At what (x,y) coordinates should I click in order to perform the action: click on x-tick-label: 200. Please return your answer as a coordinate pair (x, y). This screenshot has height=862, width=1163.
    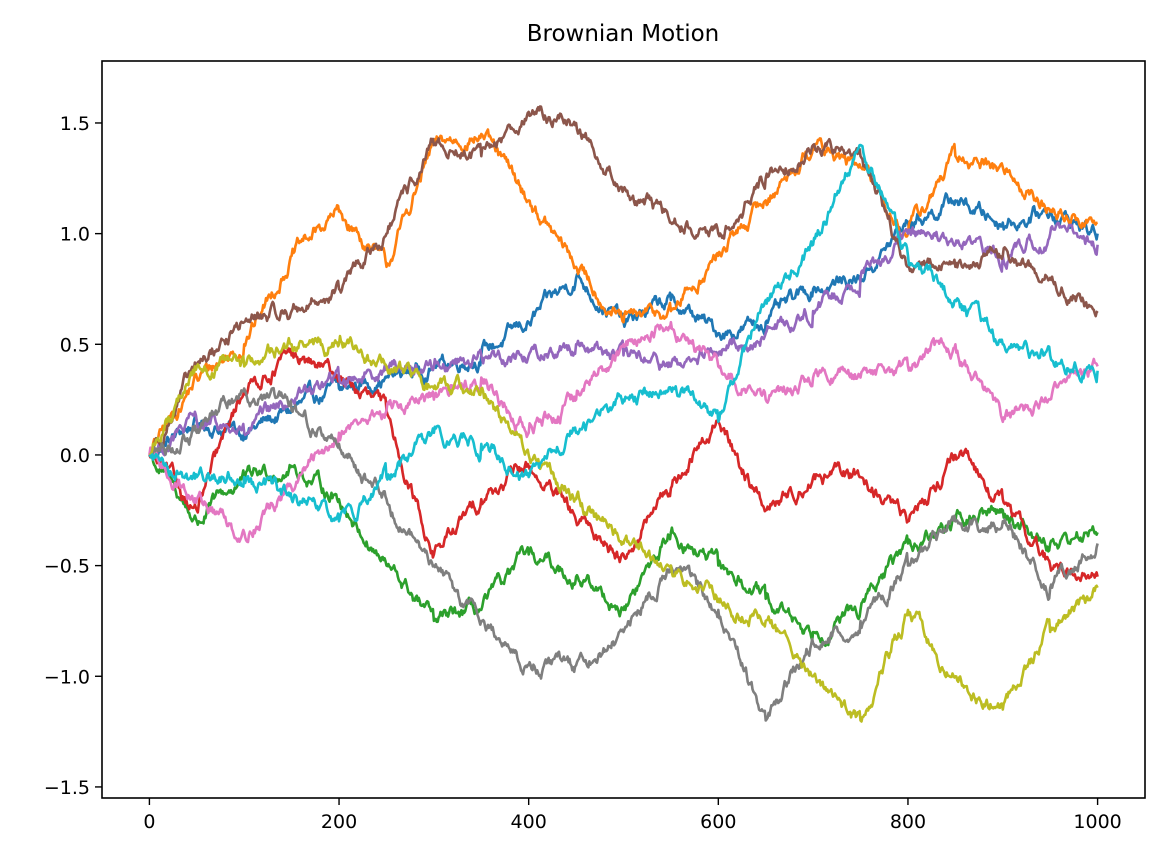
    Looking at the image, I should click on (339, 822).